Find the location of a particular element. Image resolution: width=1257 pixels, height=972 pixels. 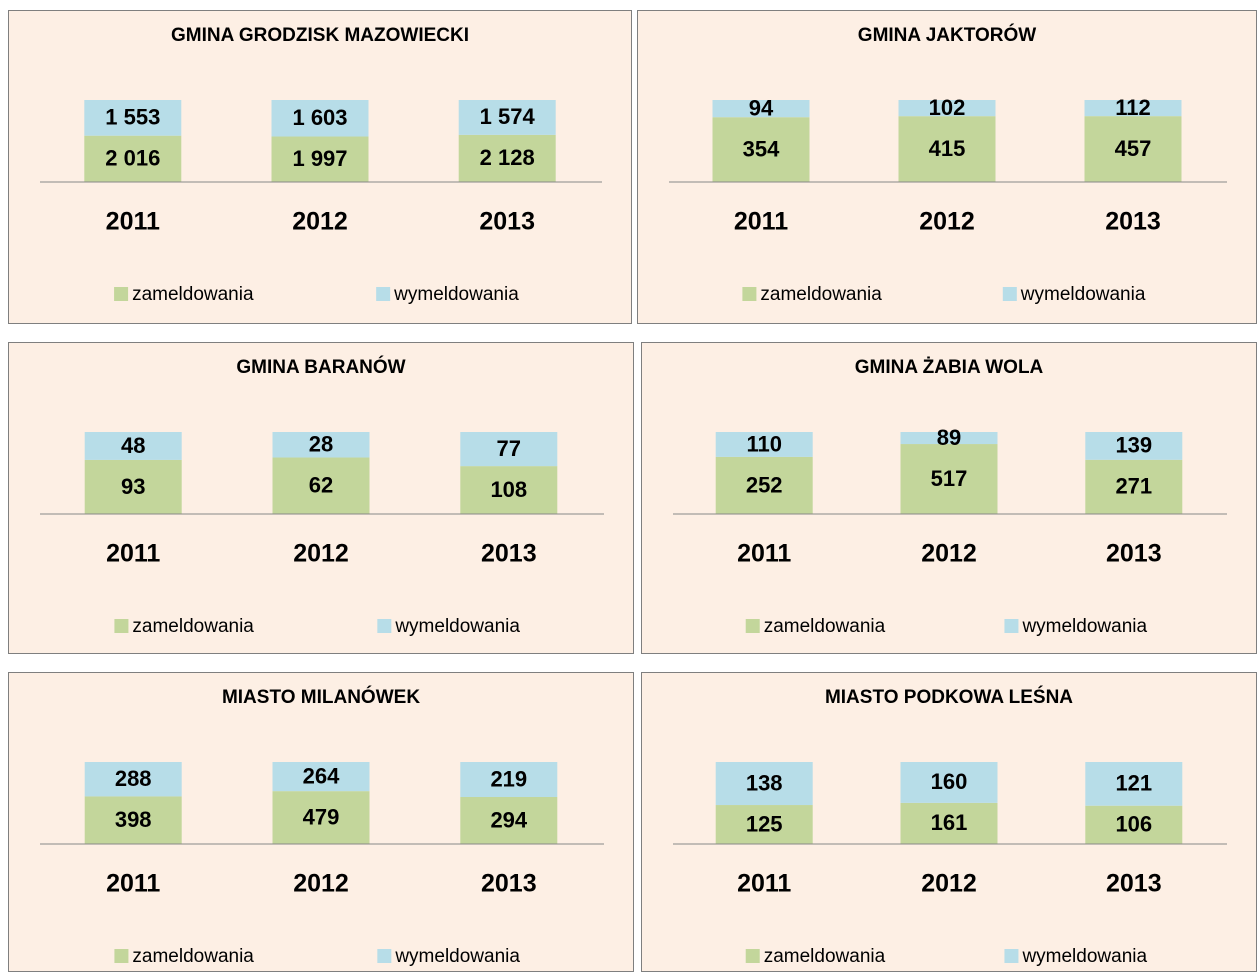

value-label: 94 is located at coordinates (761, 107).